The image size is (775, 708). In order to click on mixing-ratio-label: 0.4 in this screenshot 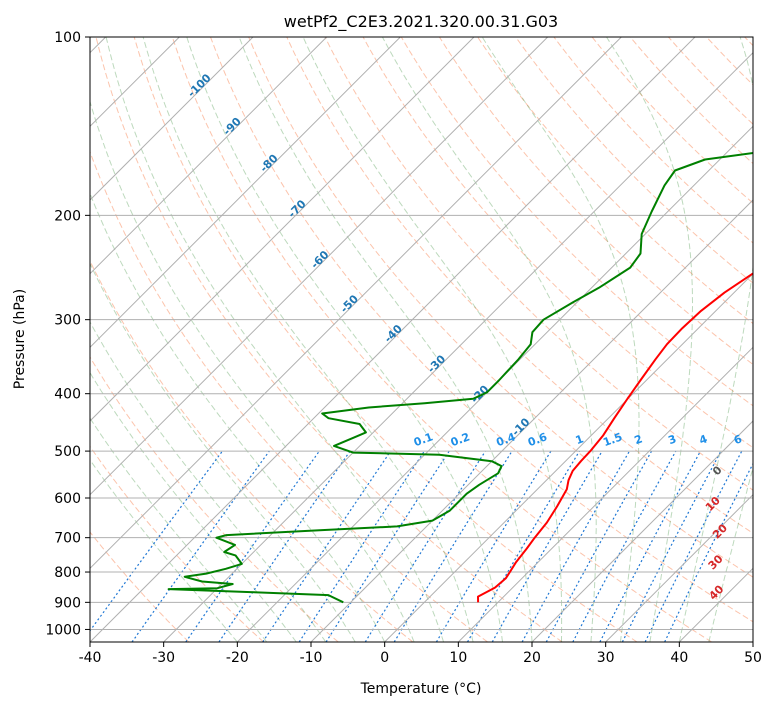, I will do `click(505, 439)`.